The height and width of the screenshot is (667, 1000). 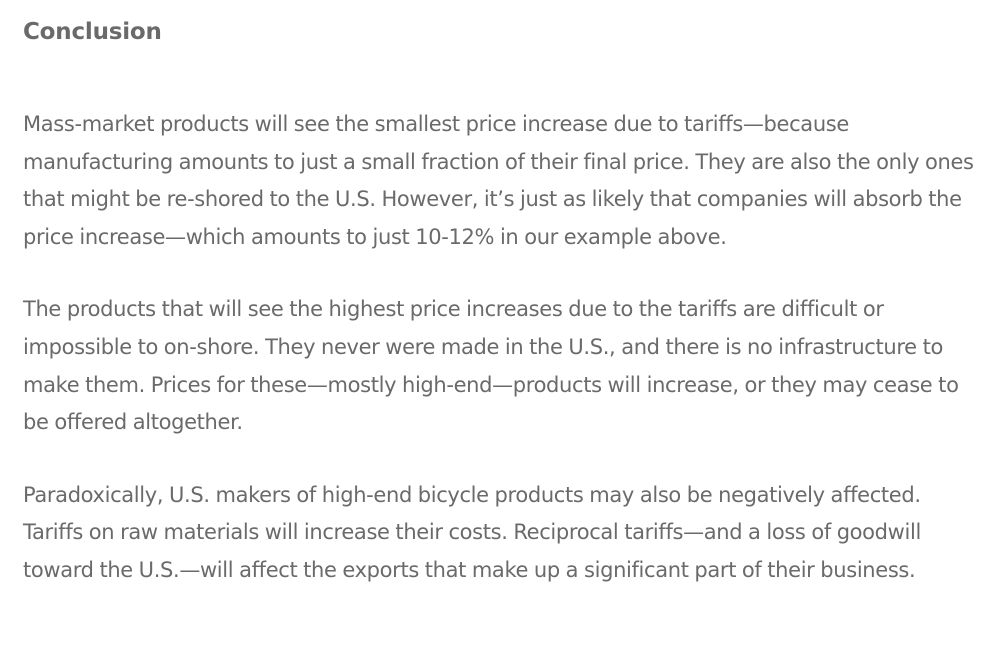 What do you see at coordinates (92, 32) in the screenshot?
I see `section-heading: Conclusion` at bounding box center [92, 32].